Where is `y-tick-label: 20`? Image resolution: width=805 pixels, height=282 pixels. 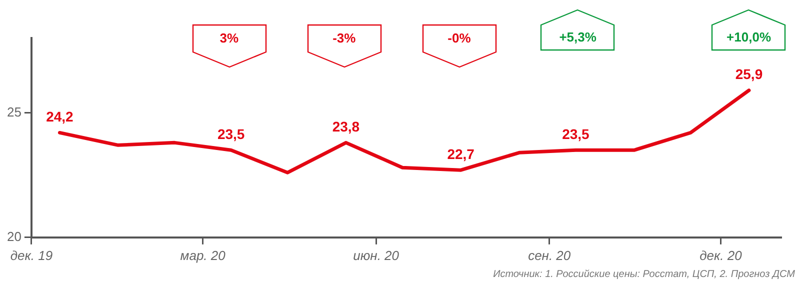
y-tick-label: 20 is located at coordinates (14, 236).